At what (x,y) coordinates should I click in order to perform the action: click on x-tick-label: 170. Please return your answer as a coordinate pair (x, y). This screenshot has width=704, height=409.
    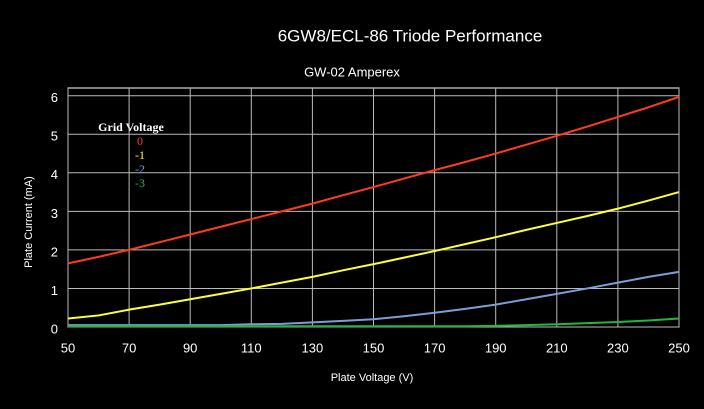
    Looking at the image, I should click on (435, 347).